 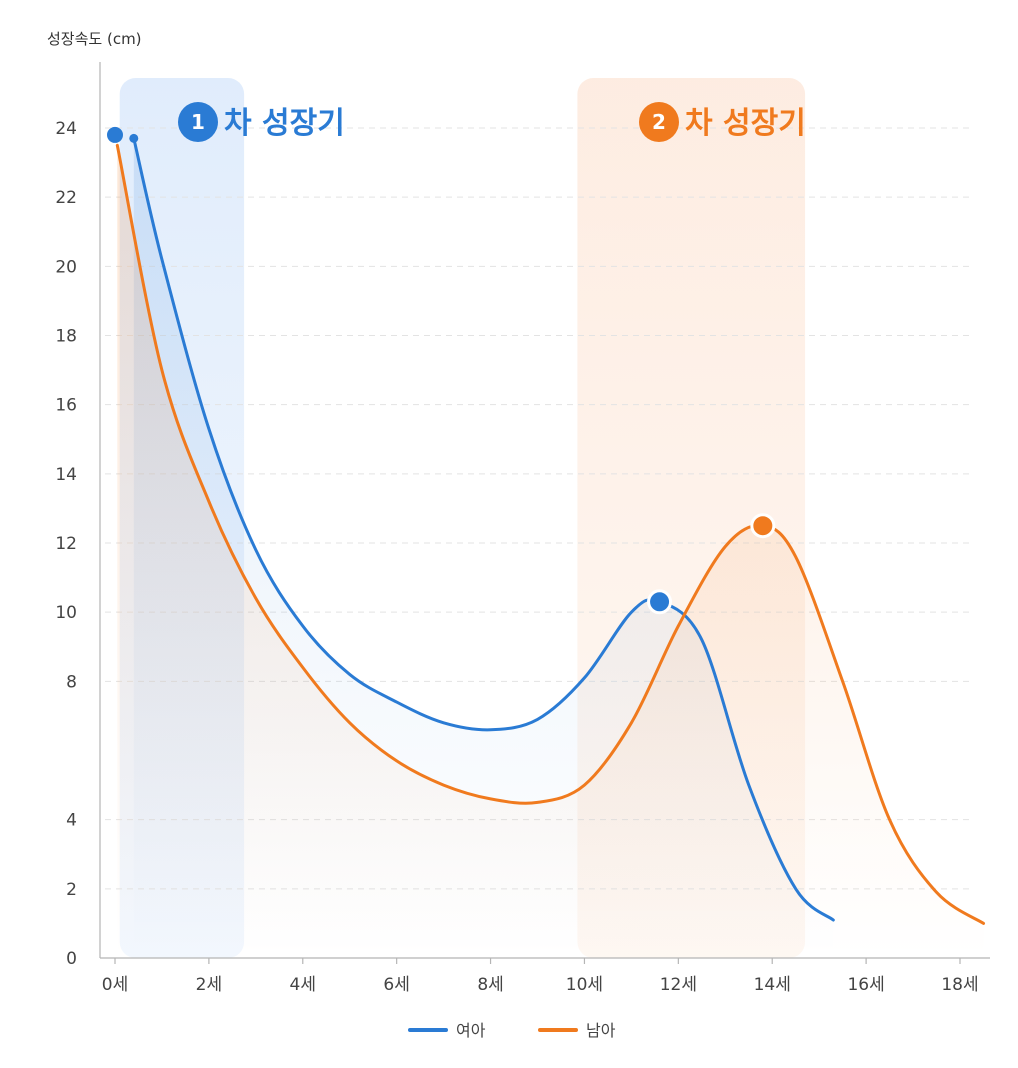 I want to click on x-tick-label: 2세, so click(x=209, y=985).